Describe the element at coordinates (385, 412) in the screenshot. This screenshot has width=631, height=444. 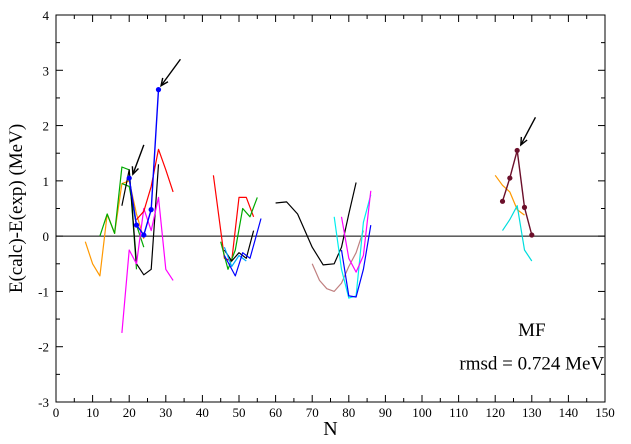
I see `x-tick-label: 90` at that location.